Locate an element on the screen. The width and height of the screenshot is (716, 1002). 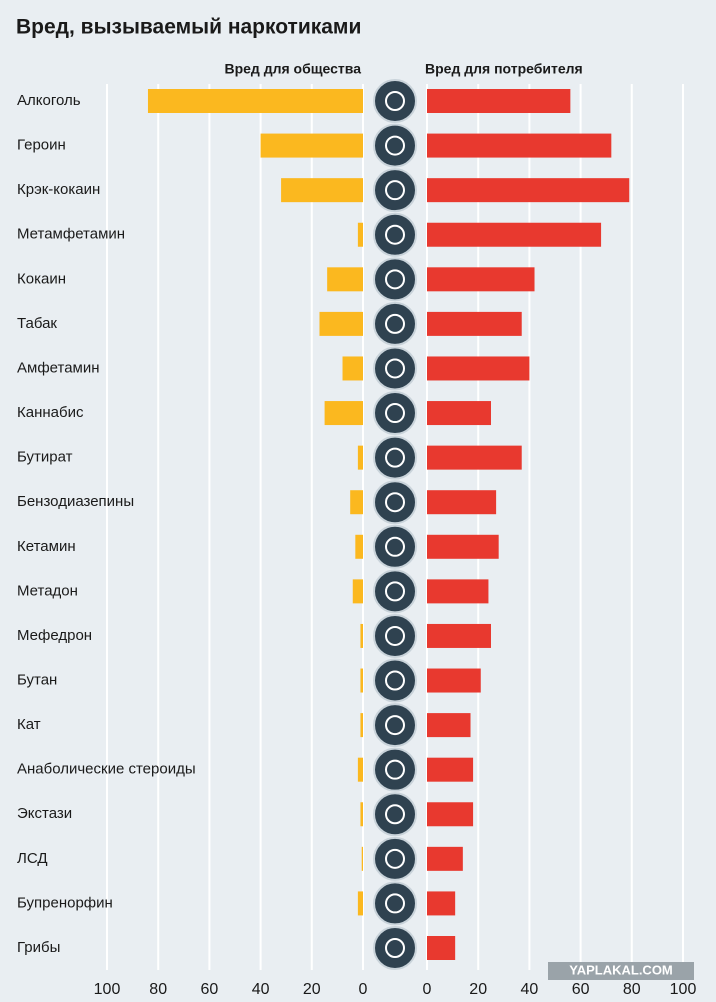
category-label: Каннабис is located at coordinates (50, 412).